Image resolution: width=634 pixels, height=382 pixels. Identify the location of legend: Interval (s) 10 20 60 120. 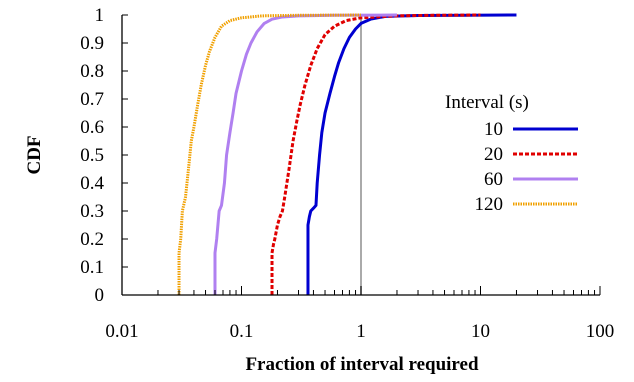
(511, 153).